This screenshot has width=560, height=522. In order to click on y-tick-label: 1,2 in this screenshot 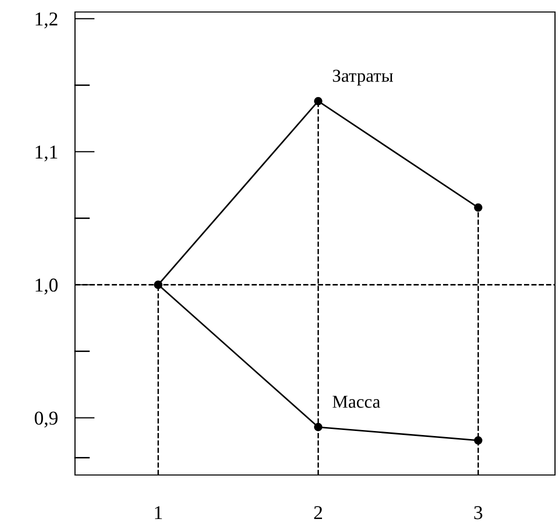, I will do `click(47, 20)`.